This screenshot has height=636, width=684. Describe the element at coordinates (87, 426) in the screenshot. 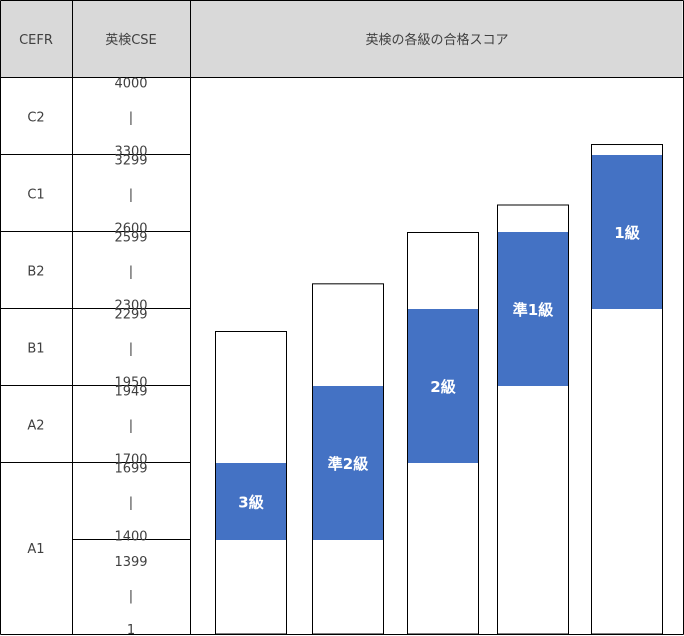

I see `table-row: A2 1949 | 1700` at that location.